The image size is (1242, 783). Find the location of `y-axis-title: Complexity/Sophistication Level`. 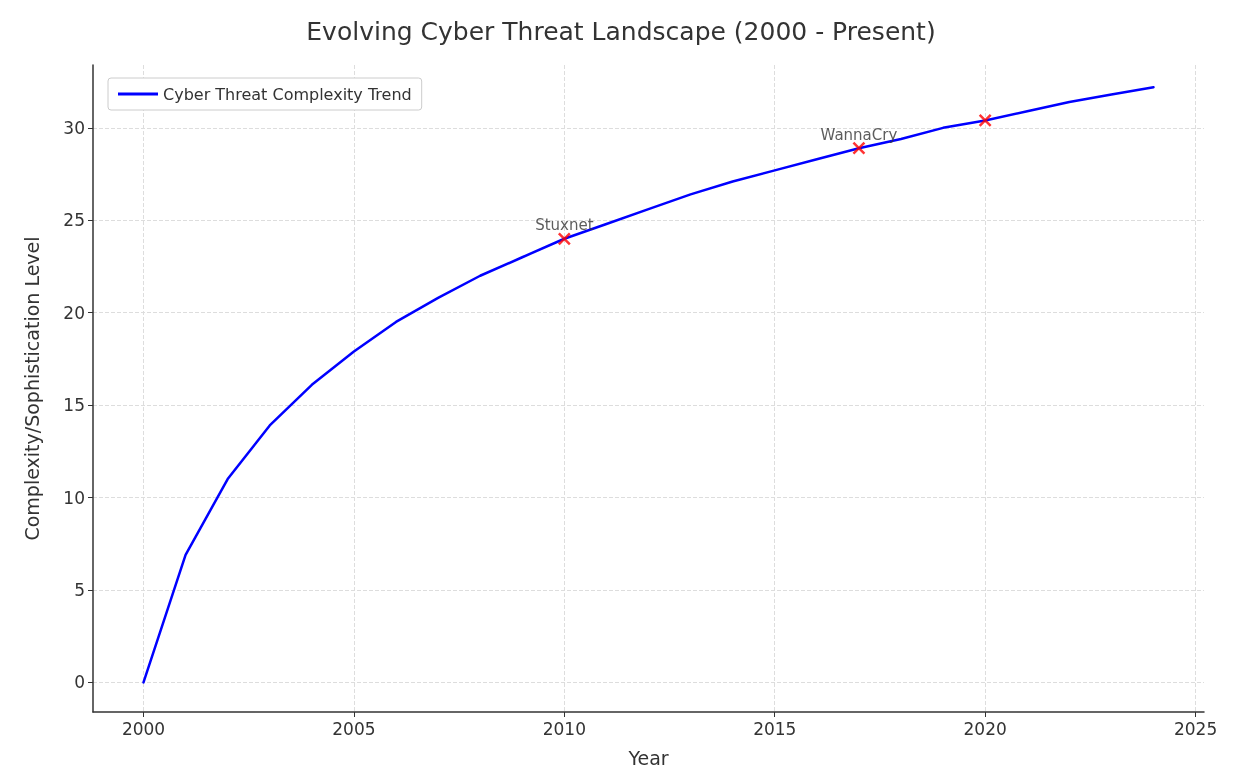

y-axis-title: Complexity/Sophistication Level is located at coordinates (31, 388).